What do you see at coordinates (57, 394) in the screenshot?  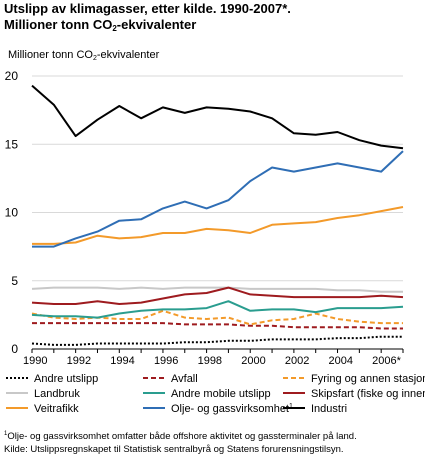 I see `legend-label: Landbruk` at bounding box center [57, 394].